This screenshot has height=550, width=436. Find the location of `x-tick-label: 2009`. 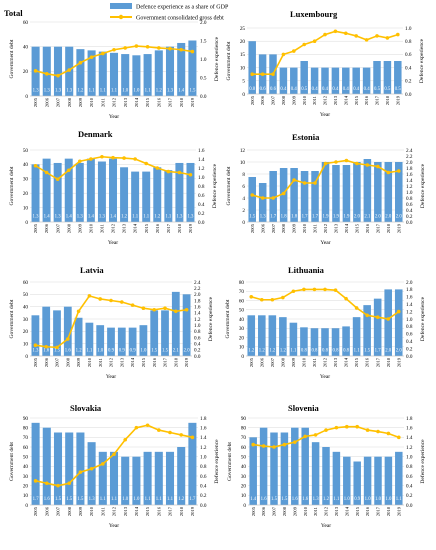

x-tick-label: 2009 is located at coordinates (78, 362).